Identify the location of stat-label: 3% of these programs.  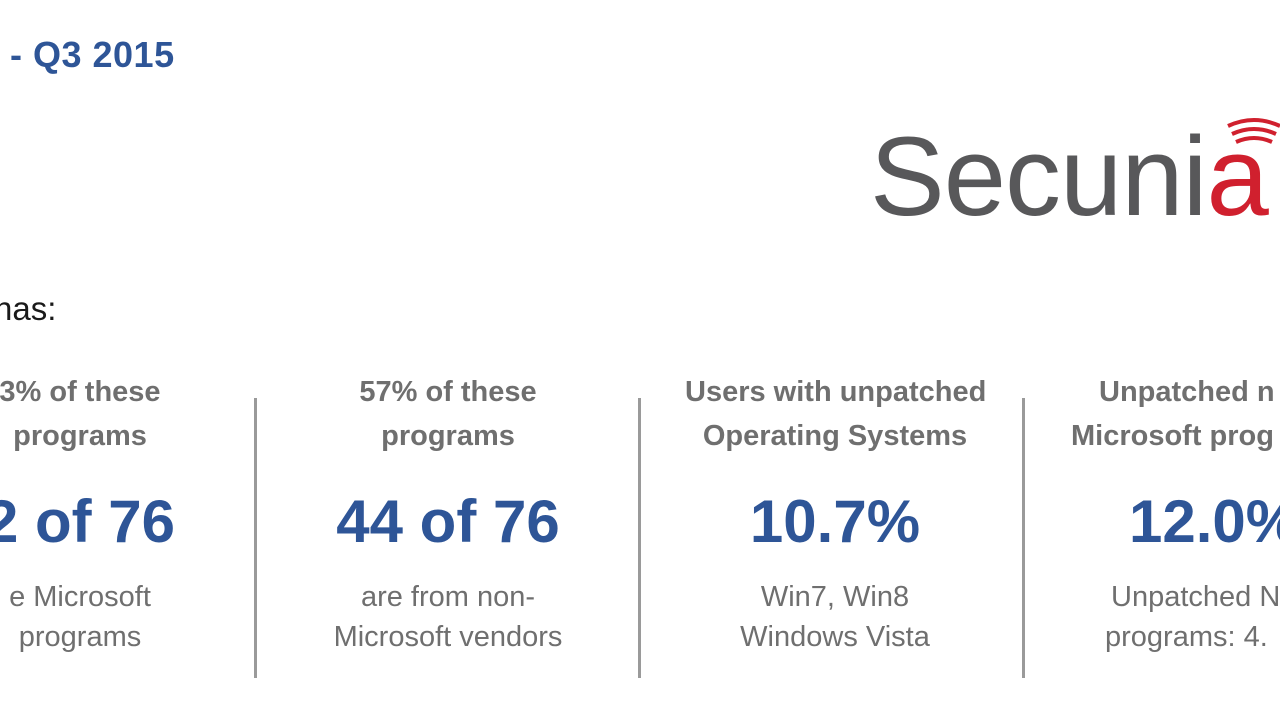
(115, 416).